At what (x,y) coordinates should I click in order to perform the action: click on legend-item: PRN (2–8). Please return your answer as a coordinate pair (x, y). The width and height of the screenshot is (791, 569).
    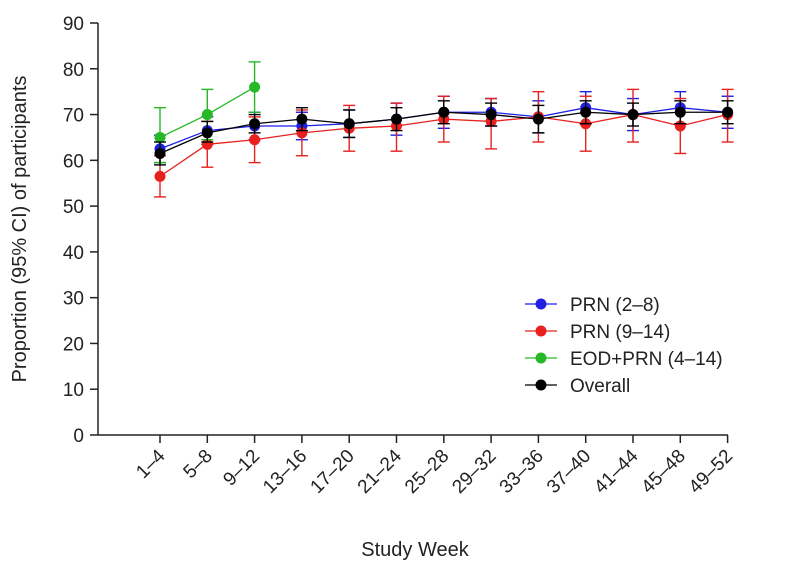
    Looking at the image, I should click on (592, 305).